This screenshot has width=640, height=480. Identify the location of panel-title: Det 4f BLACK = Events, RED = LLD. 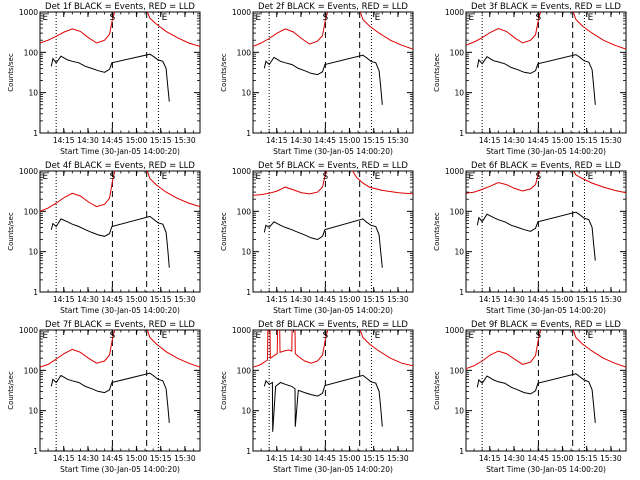
(120, 166).